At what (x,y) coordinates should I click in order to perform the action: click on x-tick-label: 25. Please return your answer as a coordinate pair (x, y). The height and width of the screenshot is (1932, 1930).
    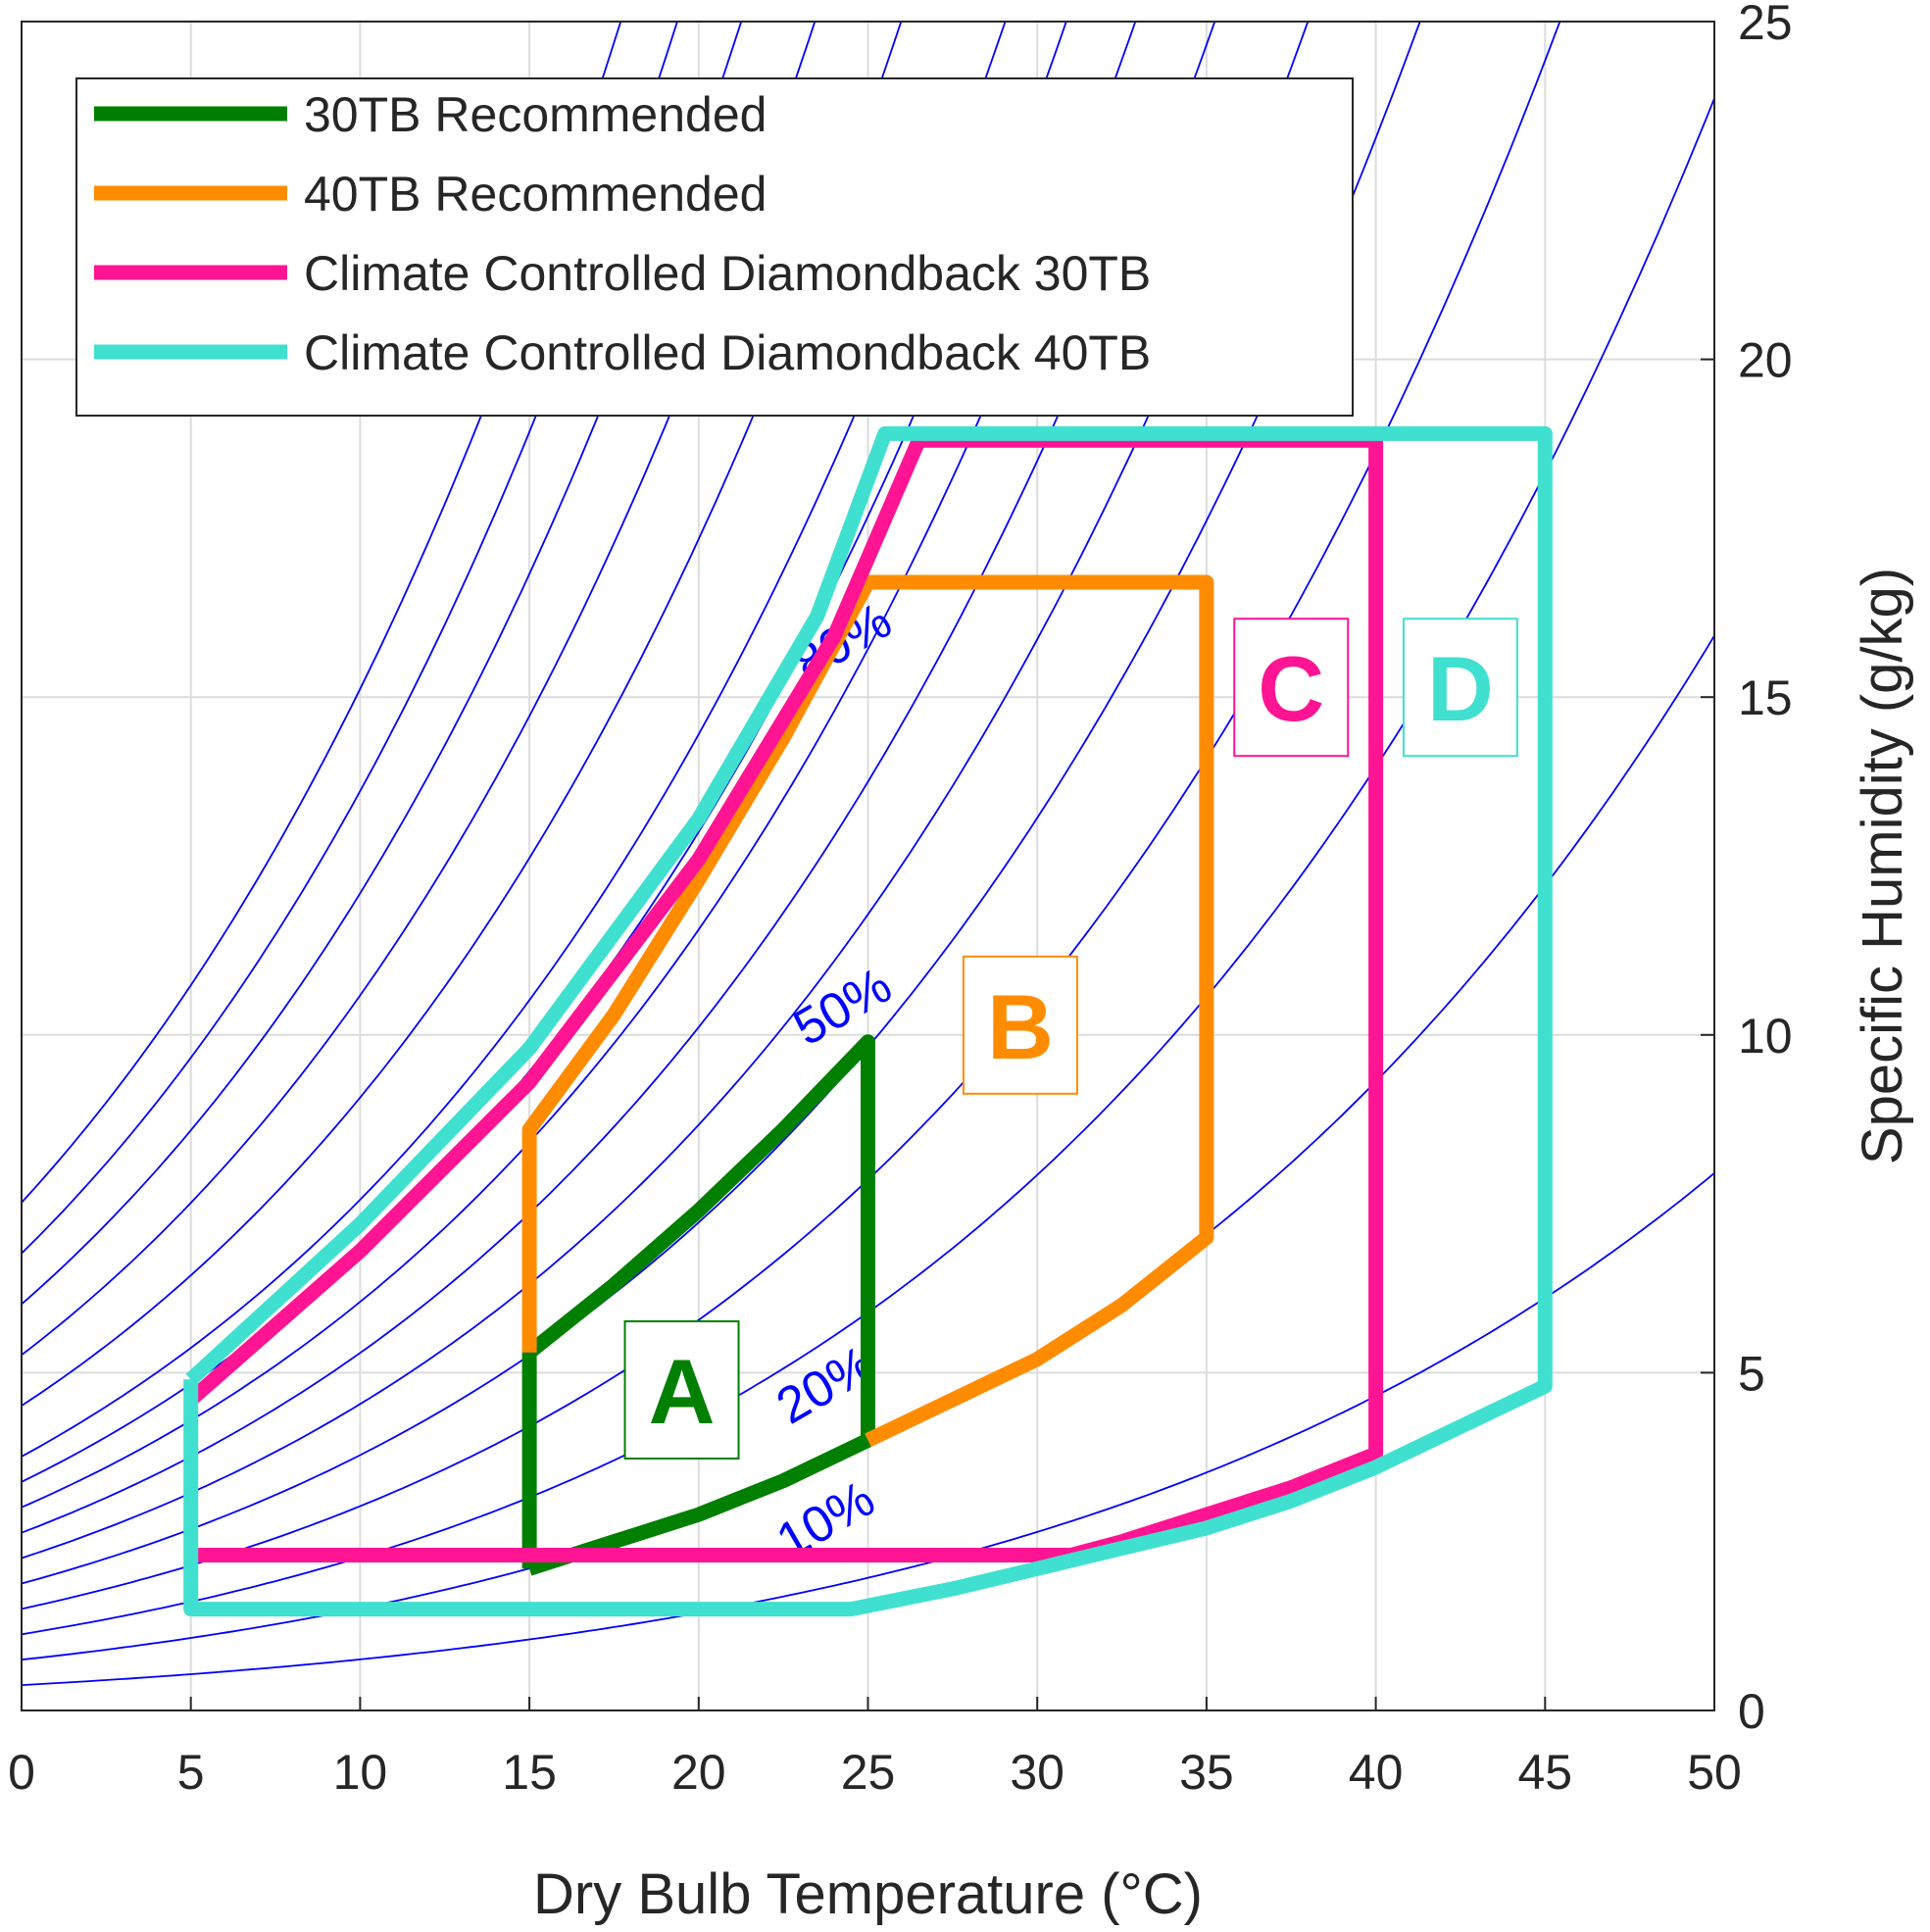
    Looking at the image, I should click on (868, 1772).